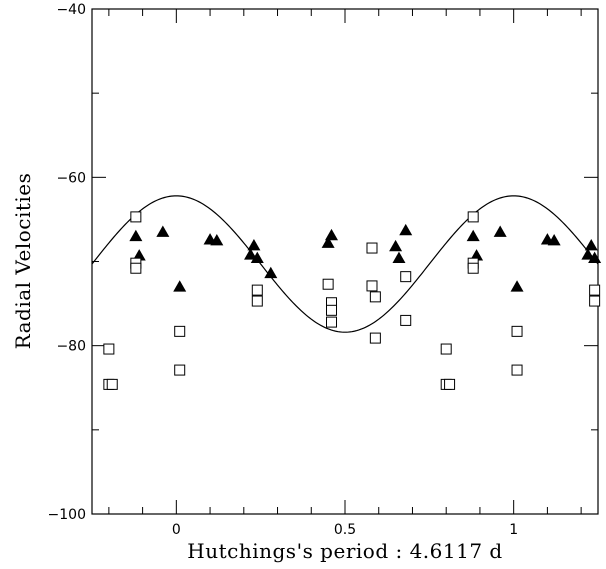 This screenshot has height=569, width=606. I want to click on x-tick-label: 1, so click(513, 530).